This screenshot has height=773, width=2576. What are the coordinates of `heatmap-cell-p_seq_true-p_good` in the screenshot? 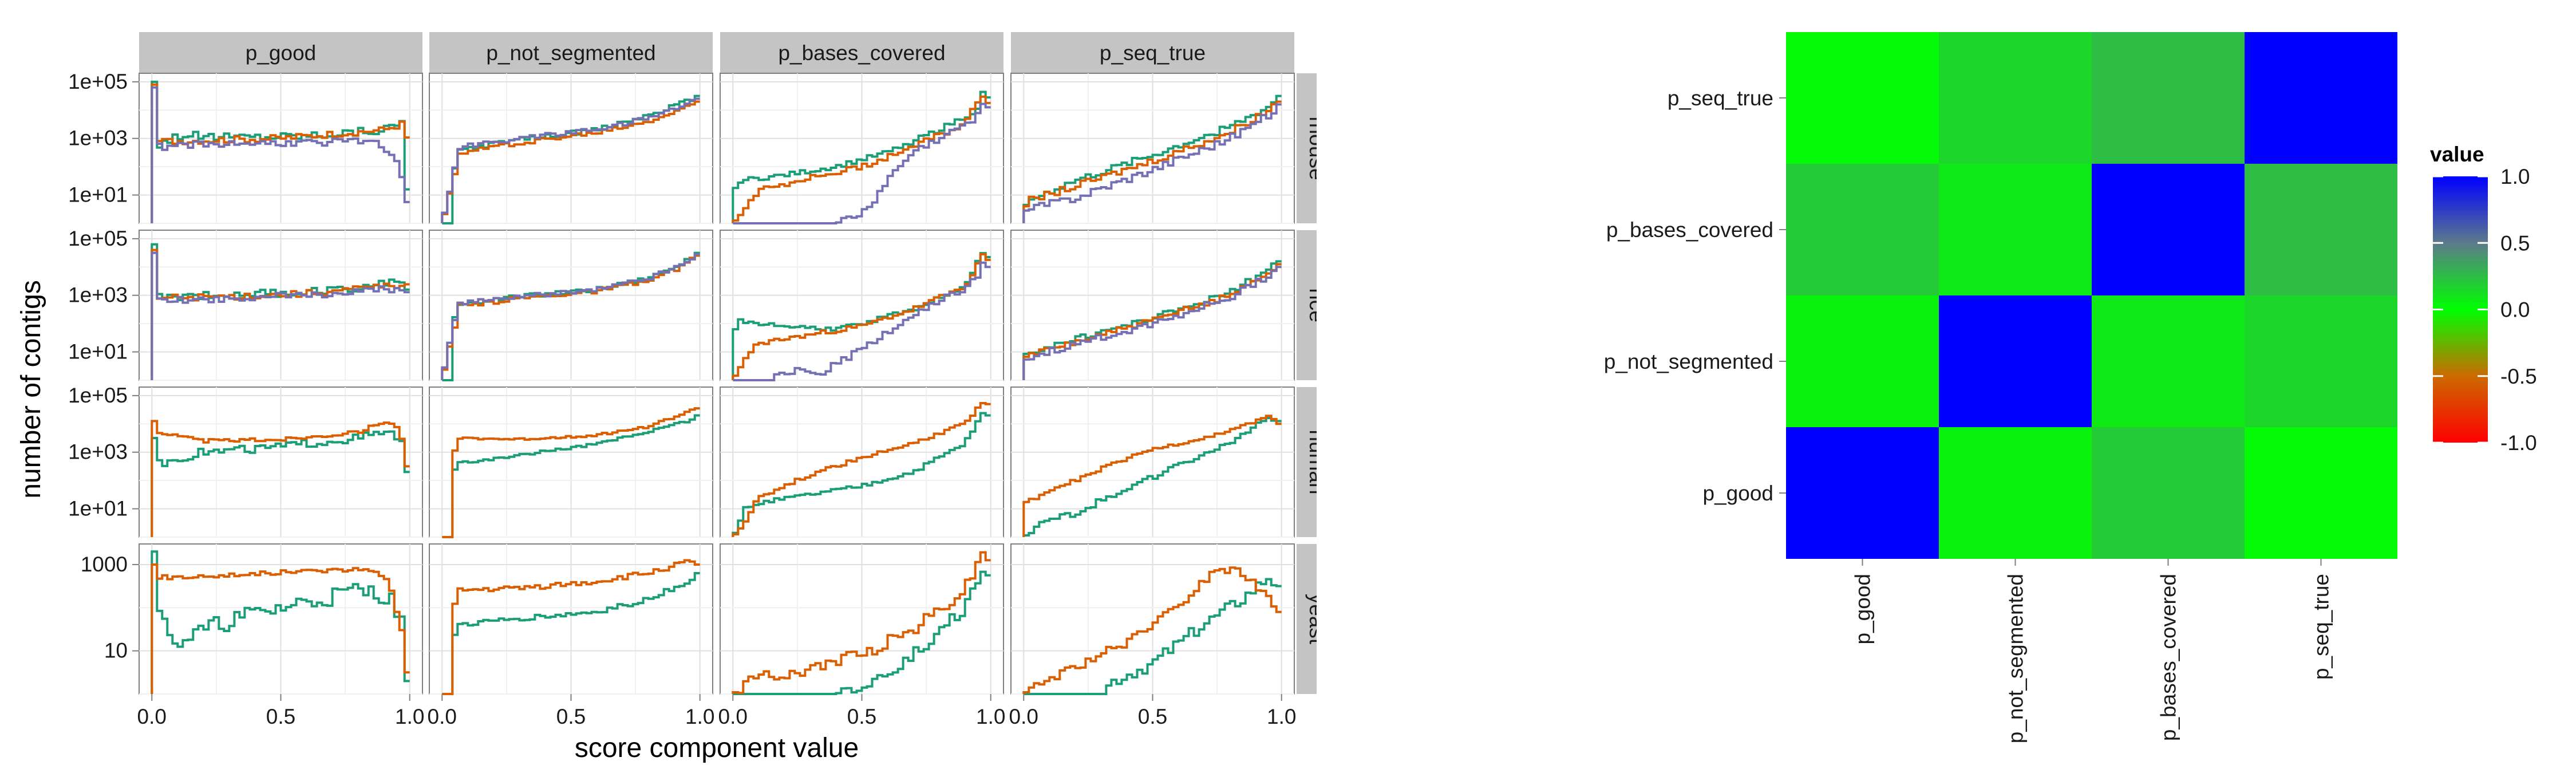 It's located at (1862, 98).